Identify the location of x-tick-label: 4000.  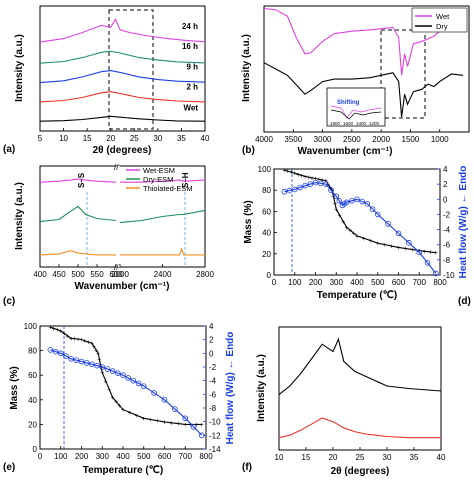
(264, 139).